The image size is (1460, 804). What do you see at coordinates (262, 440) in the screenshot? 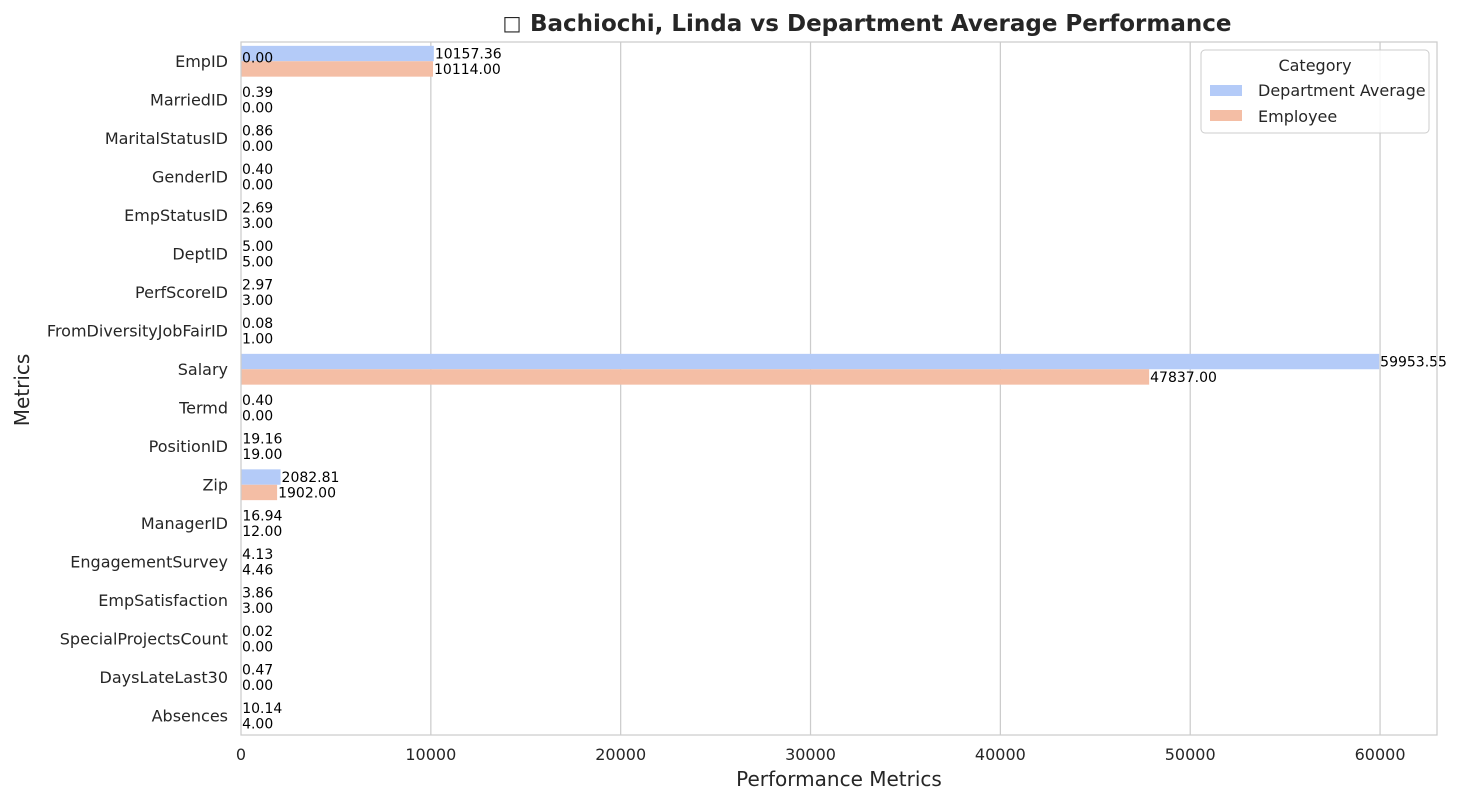
I see `bar-label-department-average-positionid: 19.16` at bounding box center [262, 440].